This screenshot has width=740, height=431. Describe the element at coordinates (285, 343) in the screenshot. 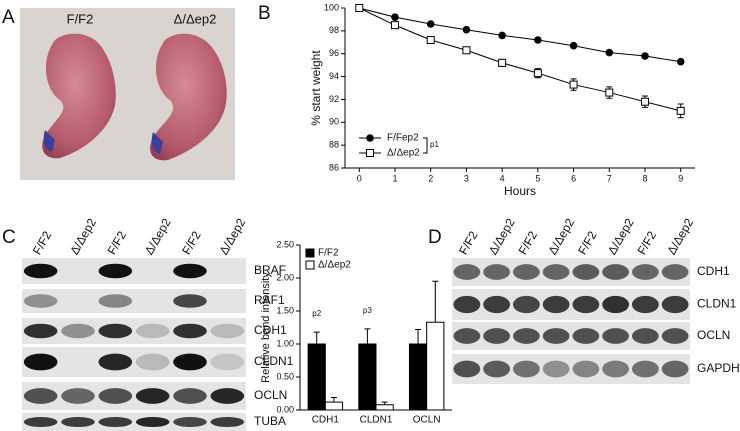

I see `y-tick-label: 1.00` at that location.